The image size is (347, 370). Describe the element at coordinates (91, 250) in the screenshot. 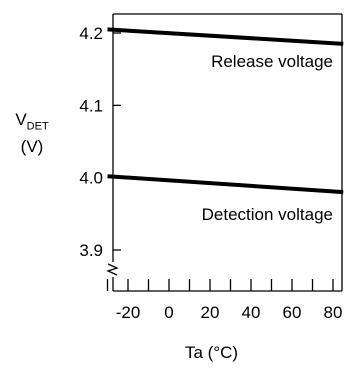

I see `y-tick-label: 3.9` at that location.